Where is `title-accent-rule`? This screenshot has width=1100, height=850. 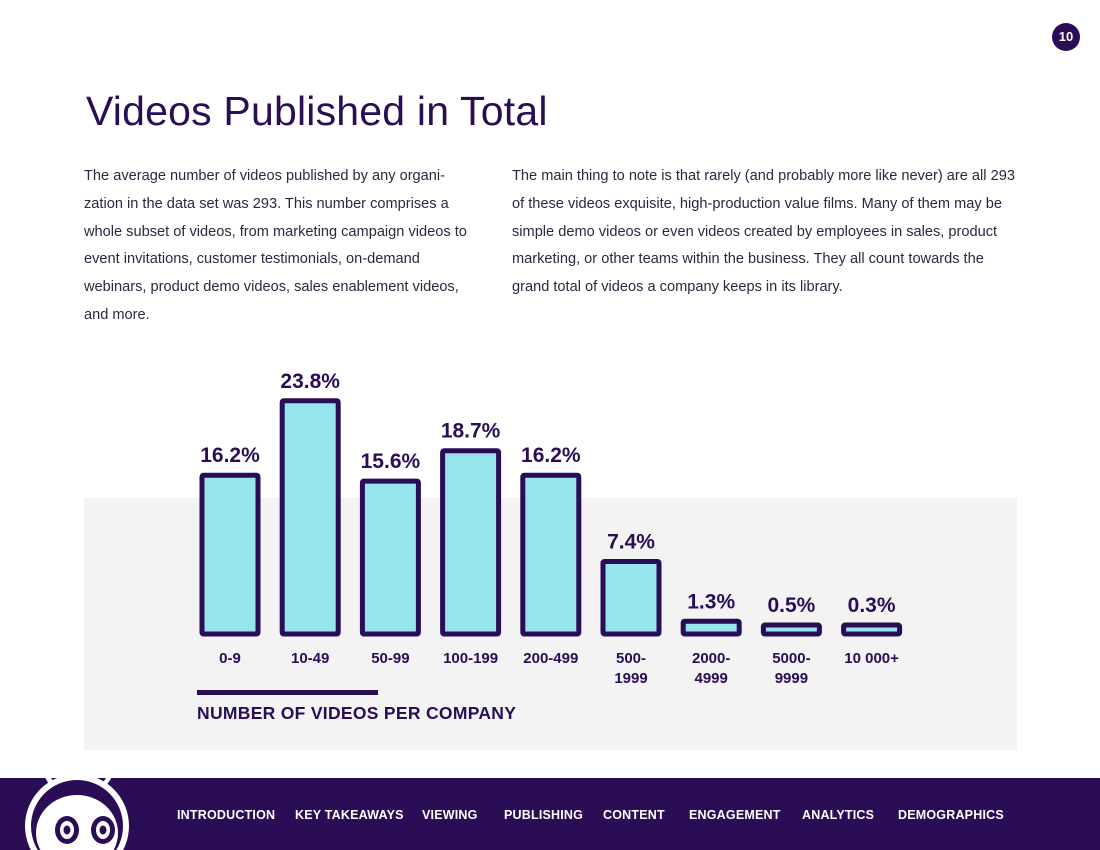 title-accent-rule is located at coordinates (287, 692).